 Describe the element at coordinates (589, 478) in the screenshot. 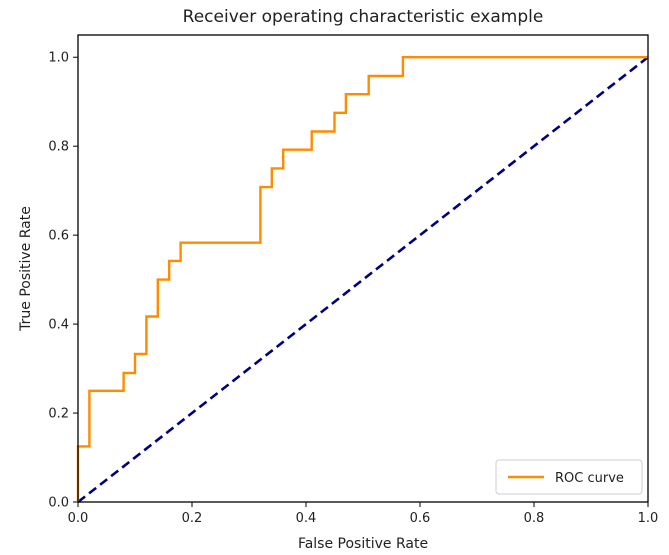

I see `legend-label-roc-curve: ROC curve` at that location.